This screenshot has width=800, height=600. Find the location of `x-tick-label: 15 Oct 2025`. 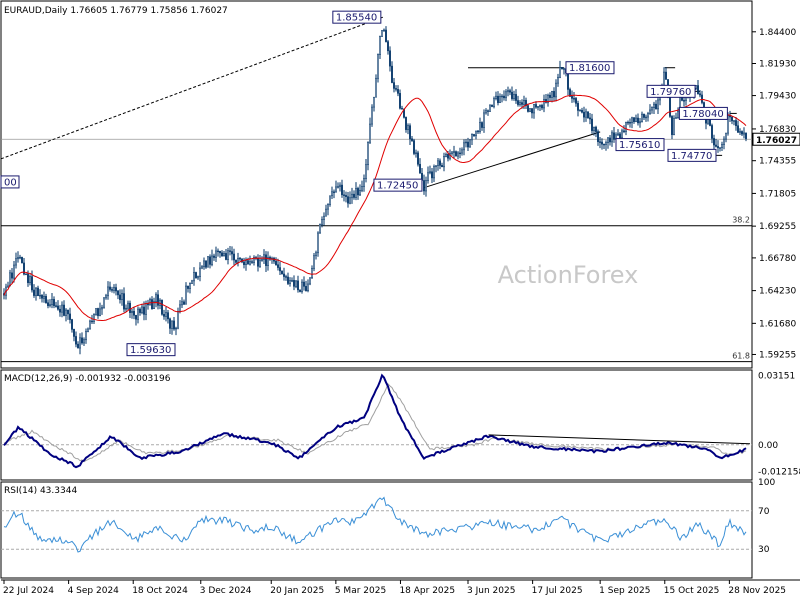

x-tick-label: 15 Oct 2025 is located at coordinates (692, 591).